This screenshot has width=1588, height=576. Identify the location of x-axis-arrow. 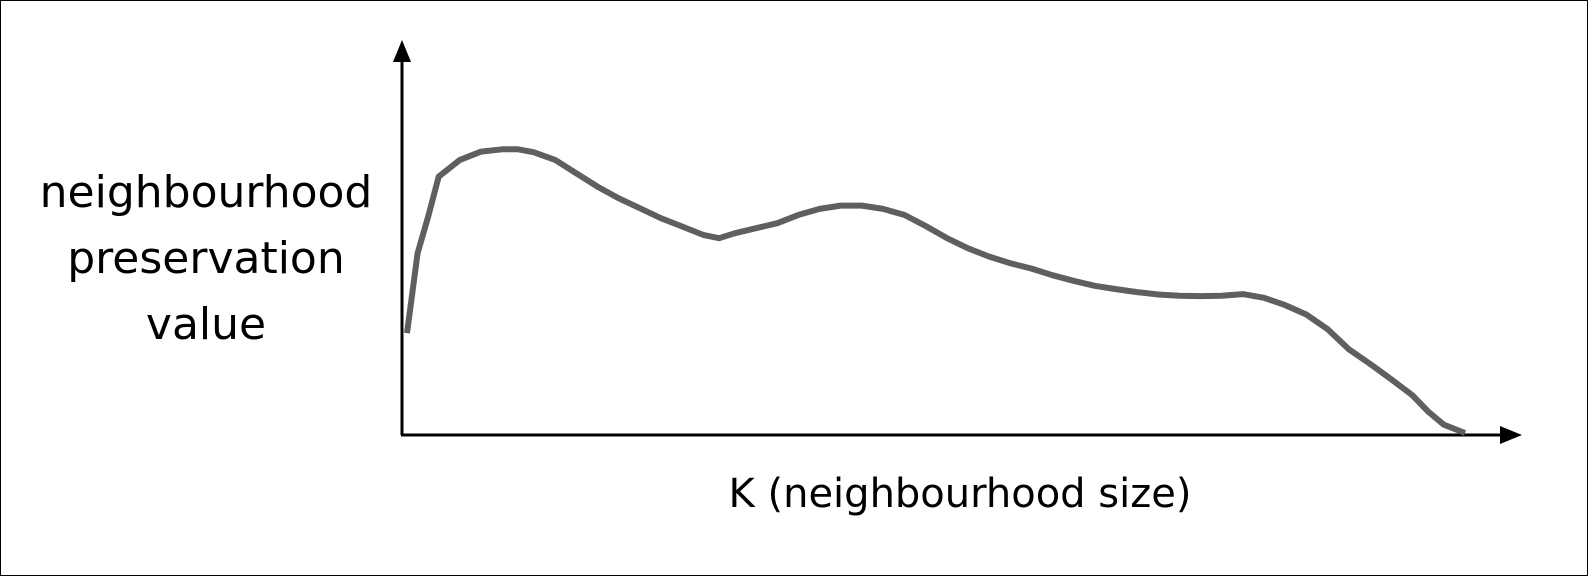
(1511, 435).